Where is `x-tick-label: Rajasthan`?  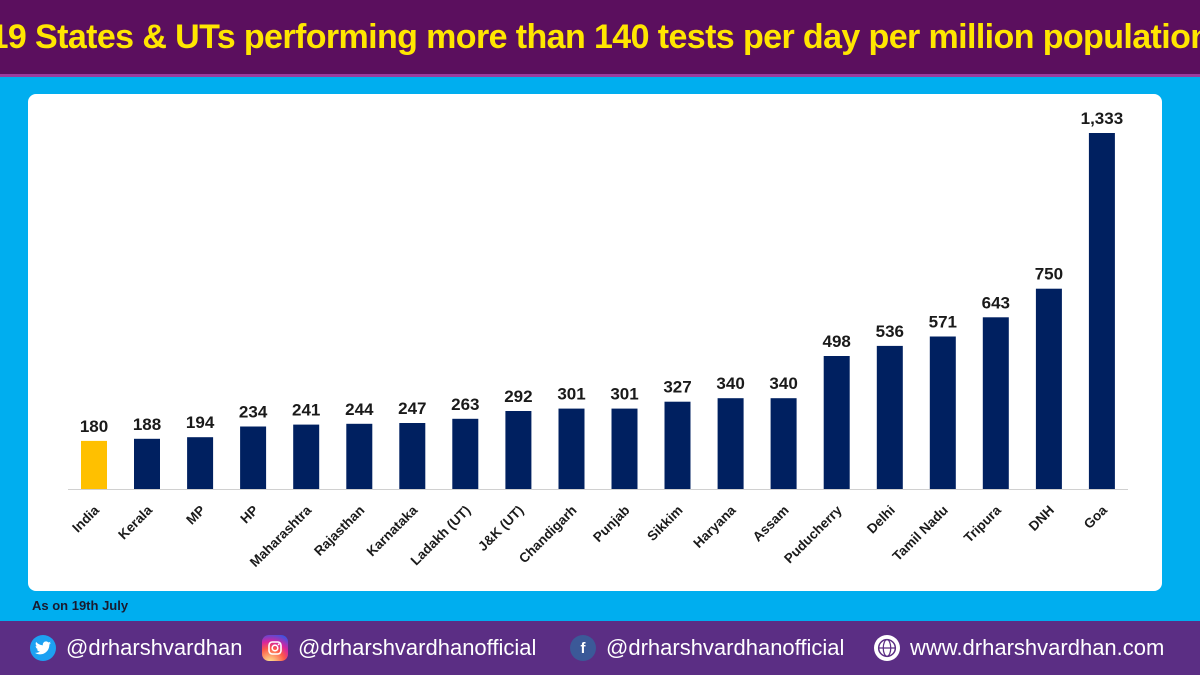
x-tick-label: Rajasthan is located at coordinates (339, 531).